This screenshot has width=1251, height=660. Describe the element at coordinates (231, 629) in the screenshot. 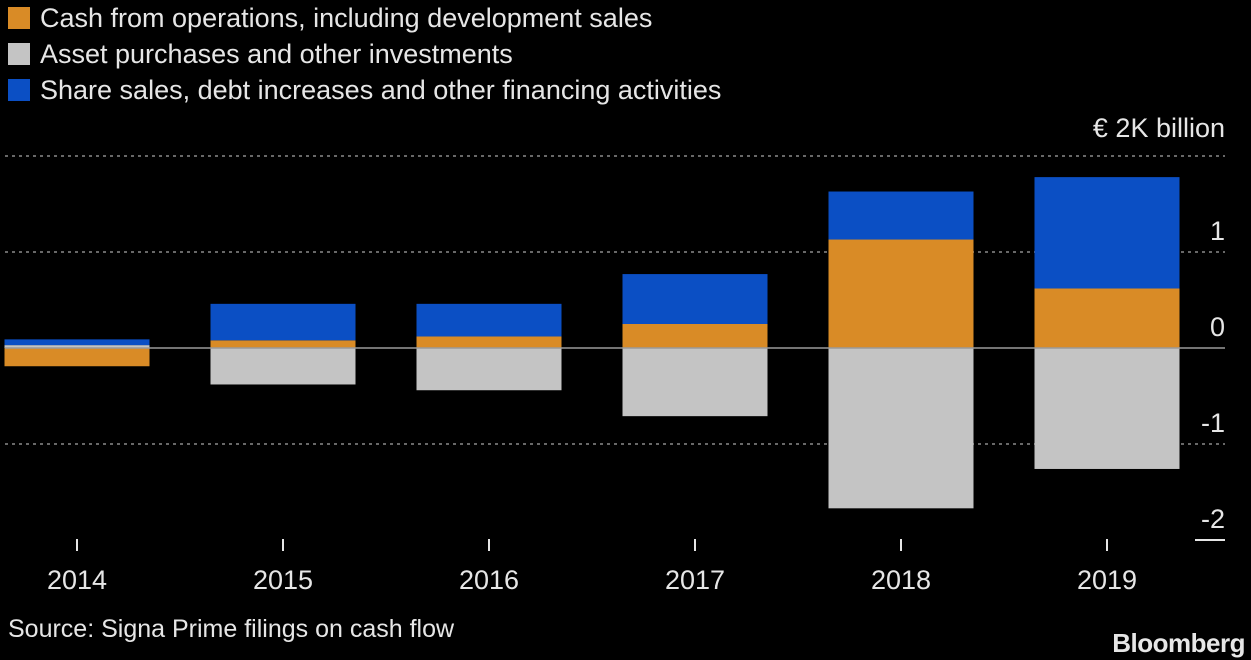

I see `source-note: Source: Signa Prime filings on cash flow` at that location.